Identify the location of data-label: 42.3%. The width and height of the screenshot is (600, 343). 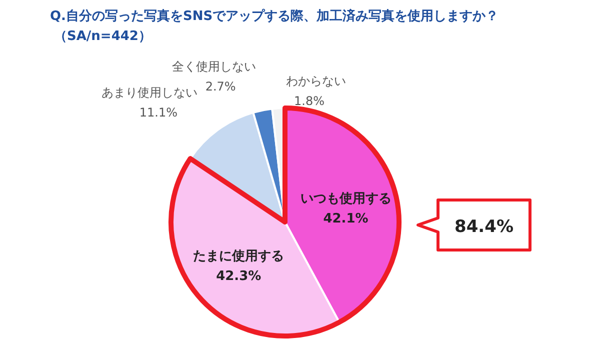
(239, 276).